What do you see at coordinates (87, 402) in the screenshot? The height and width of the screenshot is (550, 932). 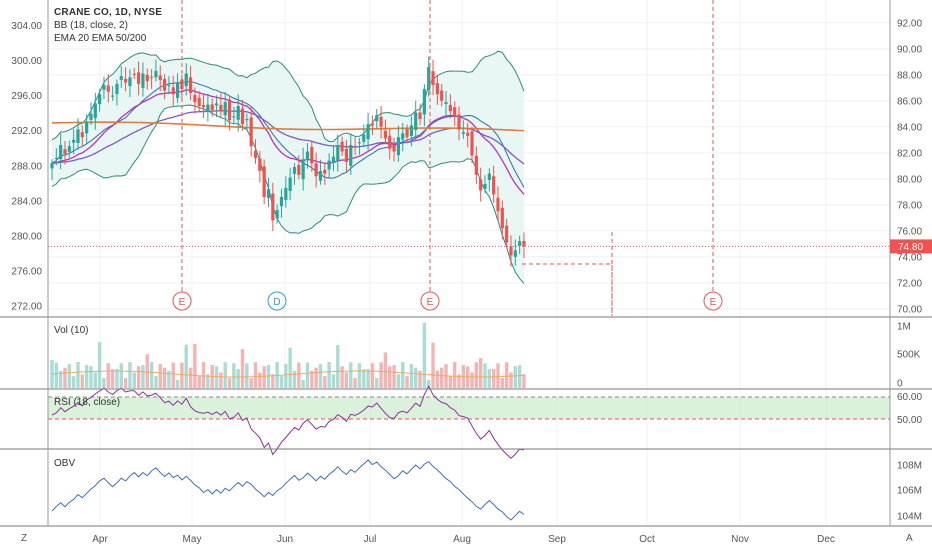 I see `rsi-label: RSI (18, close)` at bounding box center [87, 402].